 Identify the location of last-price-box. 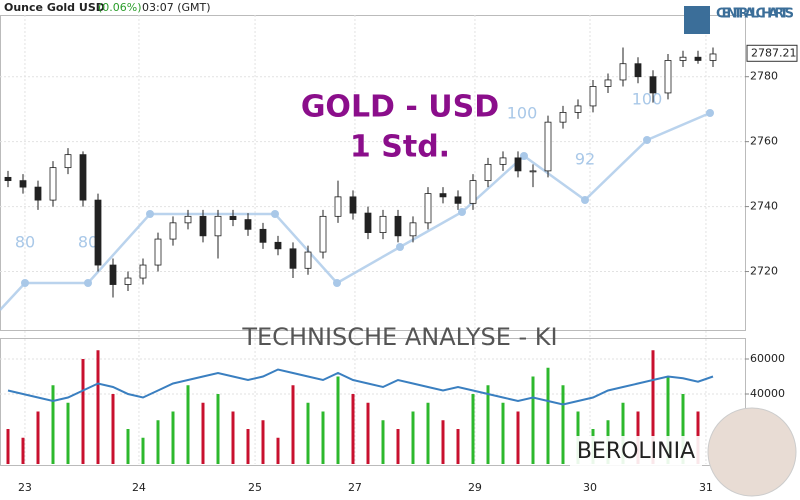
(772, 53).